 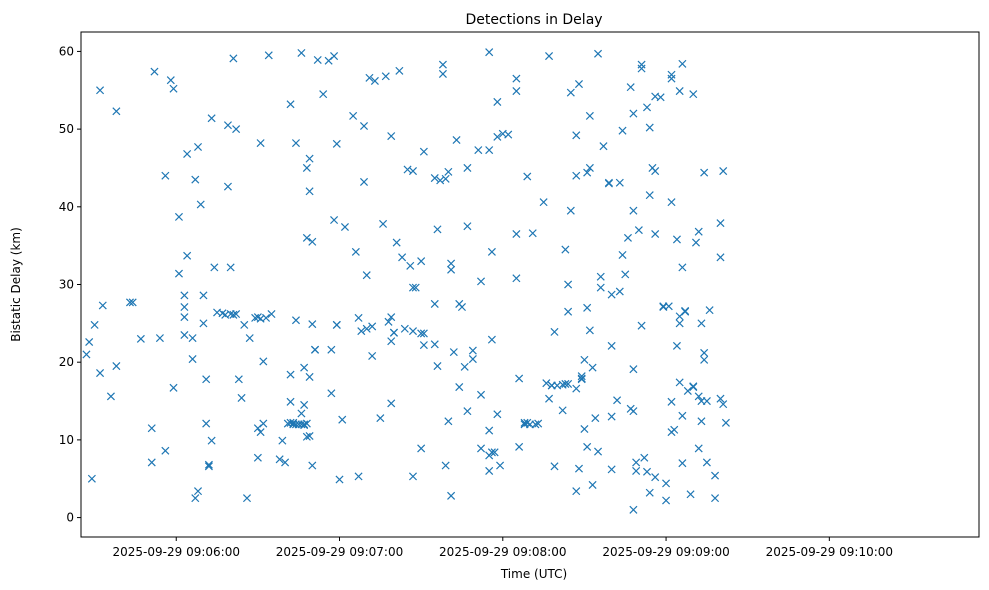 What do you see at coordinates (502, 552) in the screenshot?
I see `x-tick-label: 2025-09-29 09:08:00` at bounding box center [502, 552].